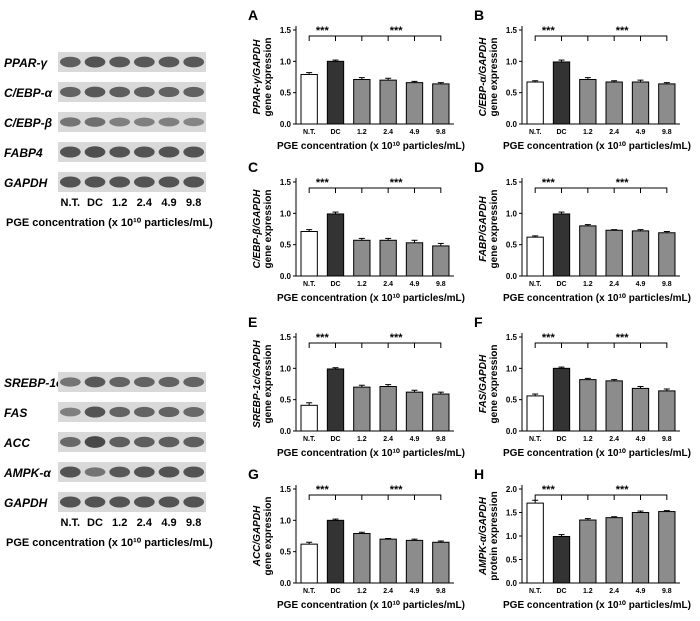  What do you see at coordinates (95, 203) in the screenshot?
I see `blot-lane-label: DC` at bounding box center [95, 203].